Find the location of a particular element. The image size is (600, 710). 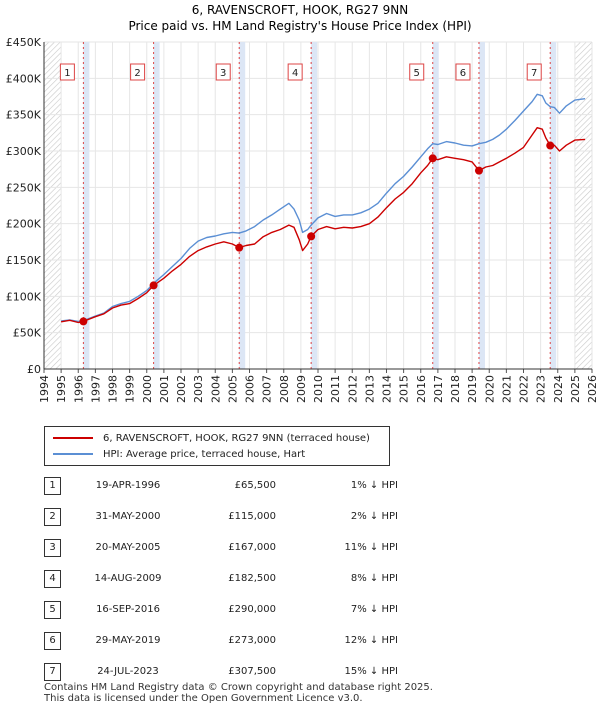

x-tick-label: 2008 is located at coordinates (284, 389).